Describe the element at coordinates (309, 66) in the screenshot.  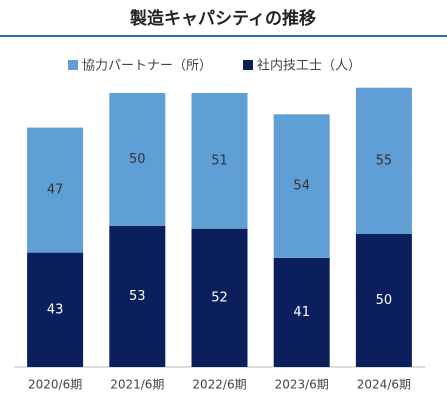
I see `legend-label: 社内技工士（人）` at that location.